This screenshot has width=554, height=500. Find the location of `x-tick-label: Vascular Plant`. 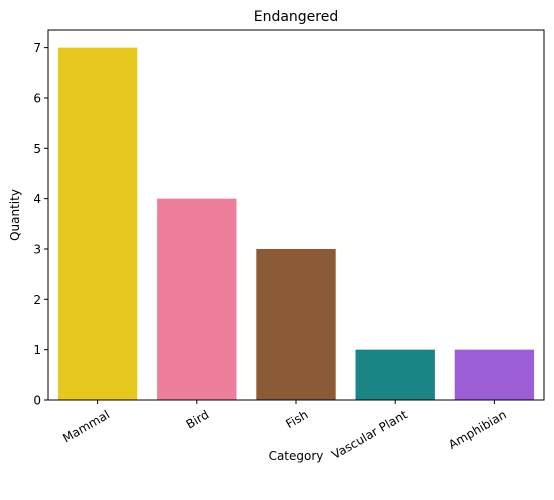

x-tick-label: Vascular Plant is located at coordinates (369, 434).